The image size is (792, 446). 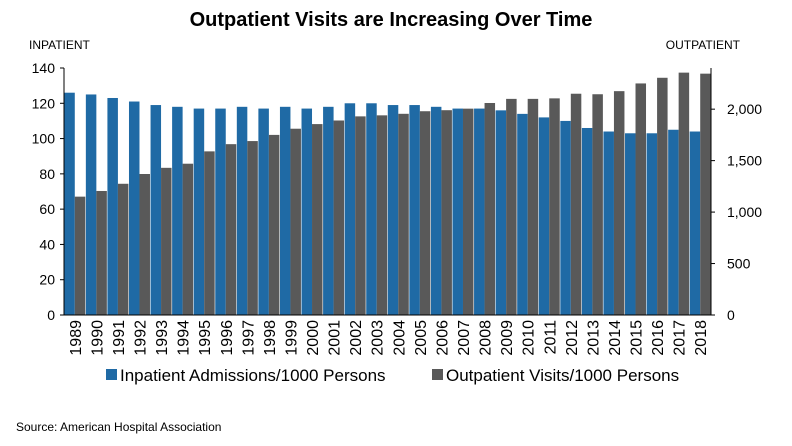 What do you see at coordinates (242, 210) in the screenshot?
I see `bar-inpatient-1997` at bounding box center [242, 210].